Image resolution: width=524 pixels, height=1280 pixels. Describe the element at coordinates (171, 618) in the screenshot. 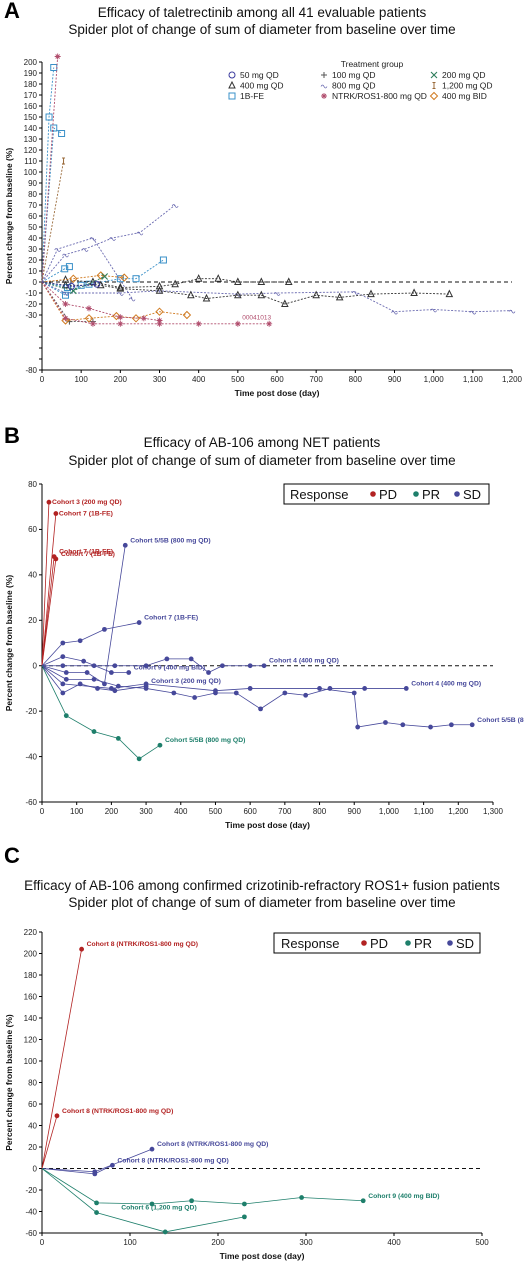

I see `series-annotation: Cohort 7 (1B-FE)` at that location.